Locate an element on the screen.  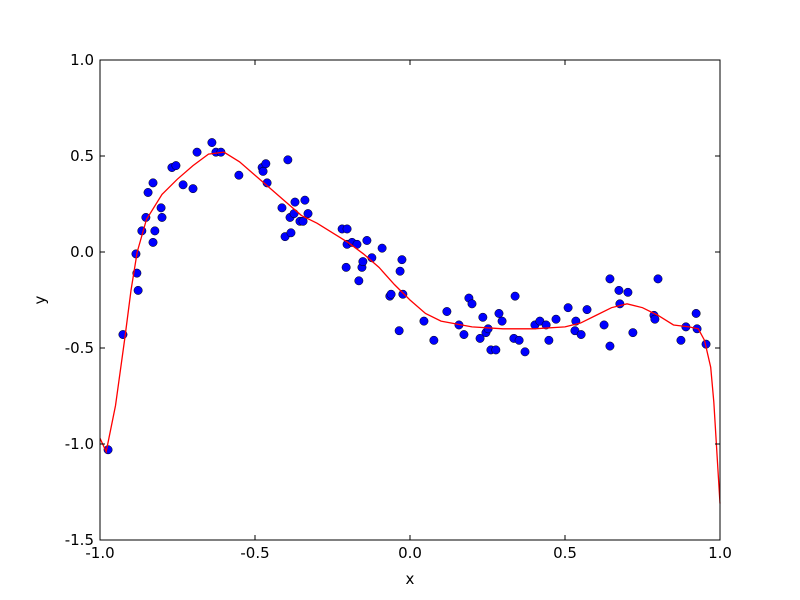
x-tick-label: 0.0 is located at coordinates (410, 553).